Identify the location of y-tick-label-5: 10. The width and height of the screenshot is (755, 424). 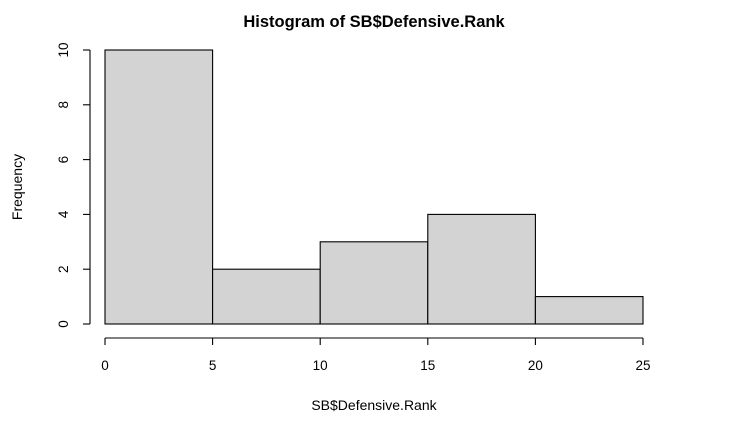
(63, 49).